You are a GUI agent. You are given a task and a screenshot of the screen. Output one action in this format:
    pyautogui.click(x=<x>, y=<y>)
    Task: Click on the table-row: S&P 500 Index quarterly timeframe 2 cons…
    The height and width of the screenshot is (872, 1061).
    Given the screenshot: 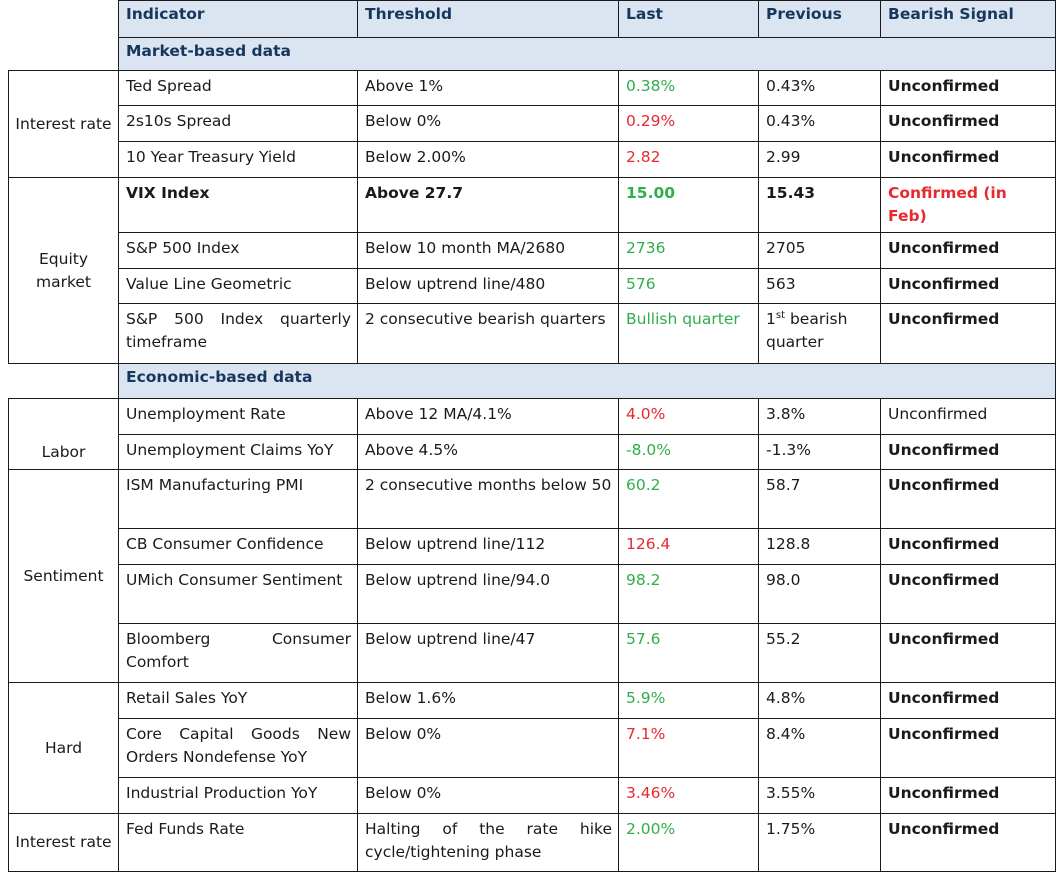 What is the action you would take?
    pyautogui.click(x=532, y=333)
    